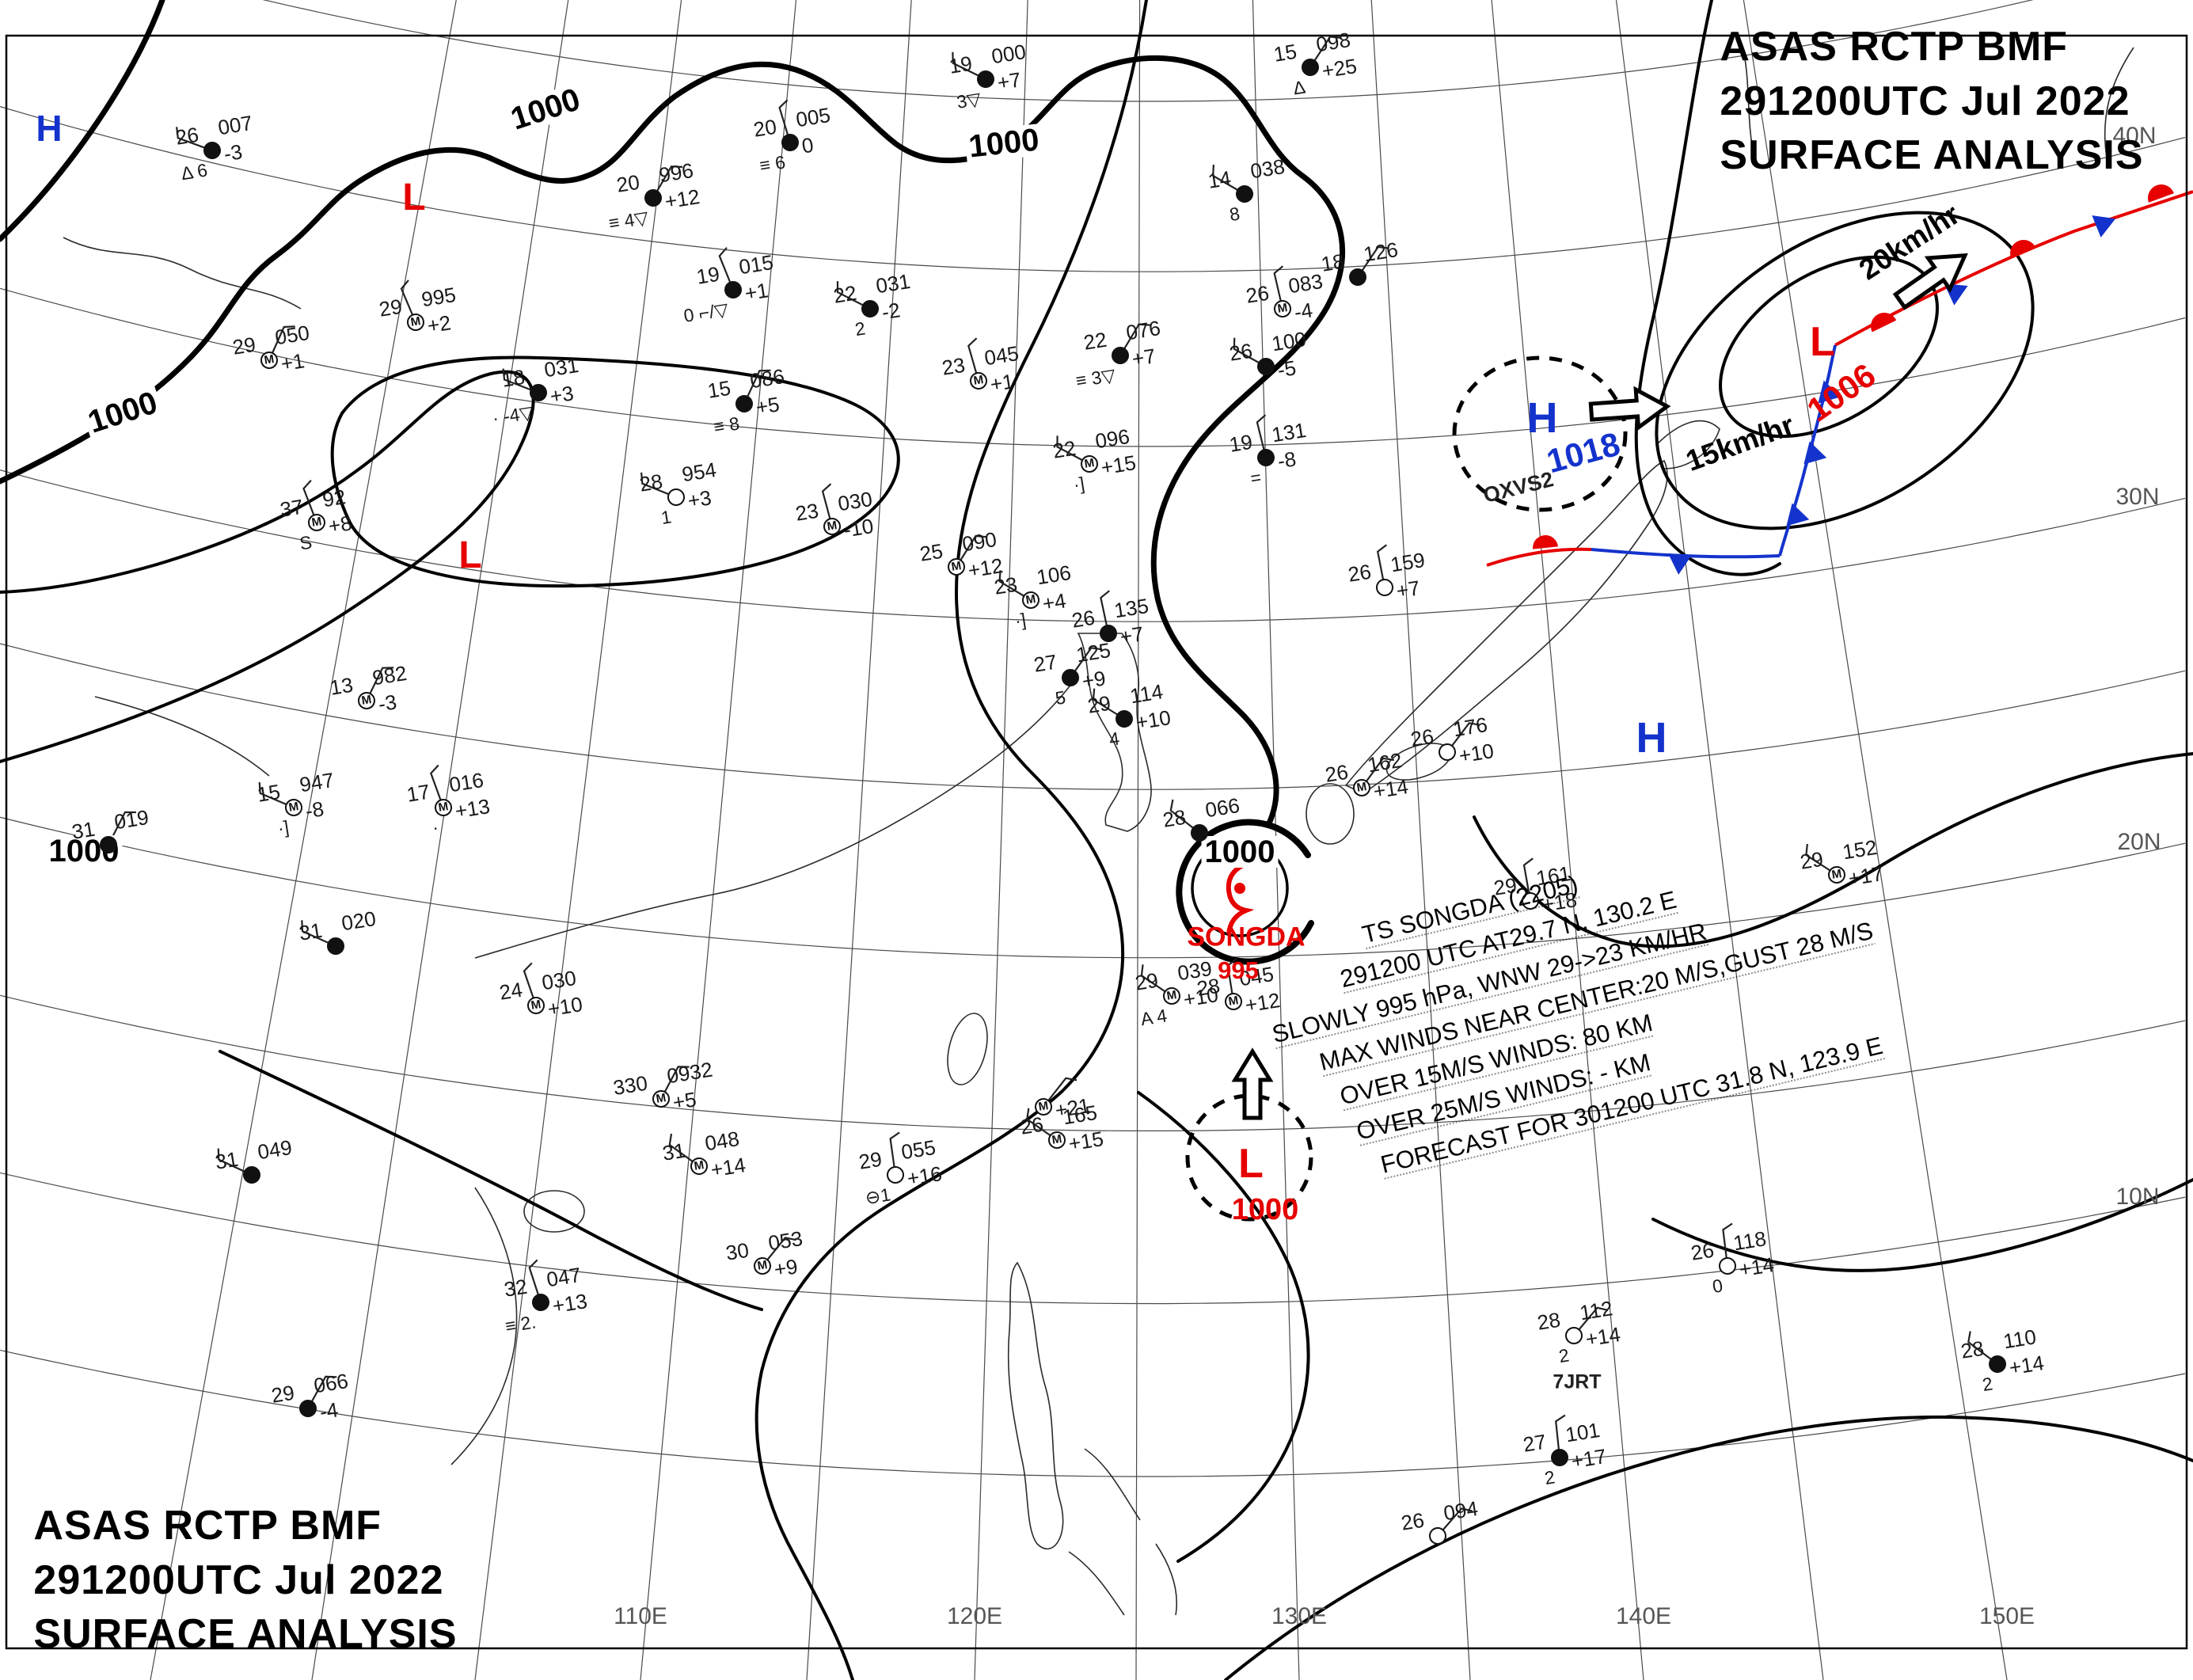 This screenshot has height=1680, width=2193. Describe the element at coordinates (726, 425) in the screenshot. I see `station-extra: ≡ 8` at that location.